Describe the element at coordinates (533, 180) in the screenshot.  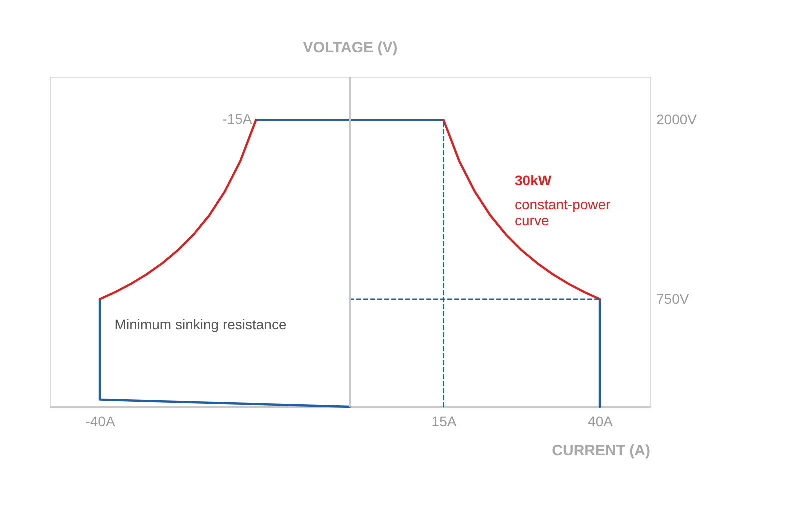
I see `annotation: 30kW` at that location.